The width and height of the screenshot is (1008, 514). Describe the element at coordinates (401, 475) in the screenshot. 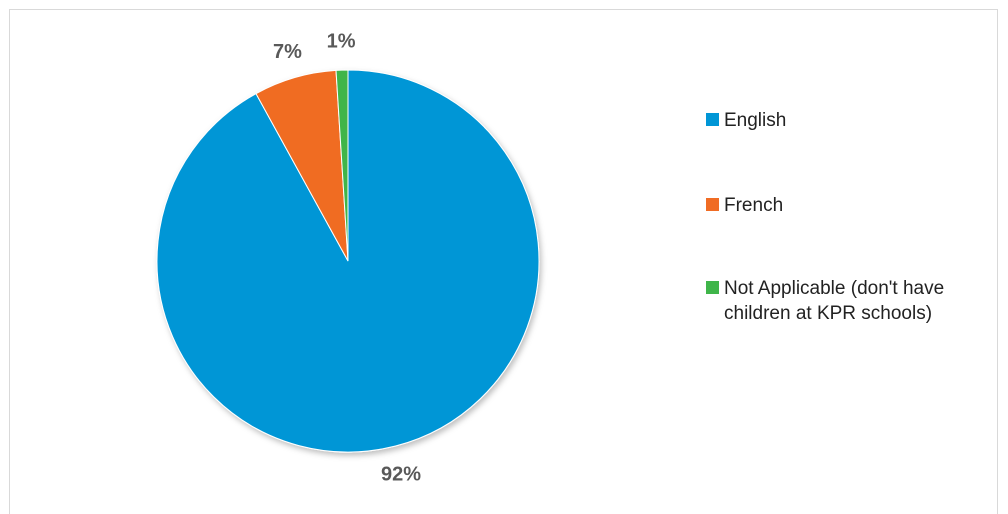

I see `data-label-english: 92%` at that location.